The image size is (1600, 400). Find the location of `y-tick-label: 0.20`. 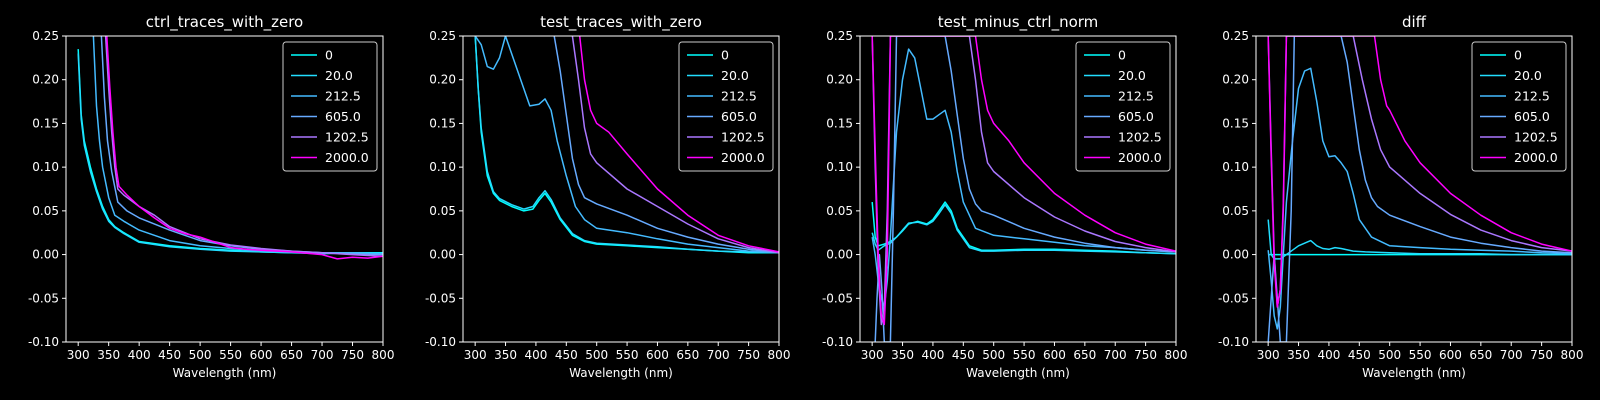

y-tick-label: 0.20 is located at coordinates (839, 80).